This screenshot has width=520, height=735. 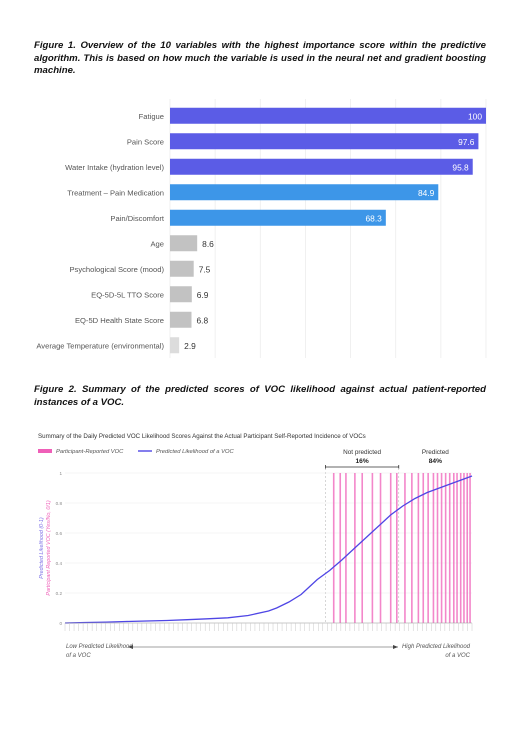 What do you see at coordinates (203, 295) in the screenshot?
I see `value-label: 6.9` at bounding box center [203, 295].